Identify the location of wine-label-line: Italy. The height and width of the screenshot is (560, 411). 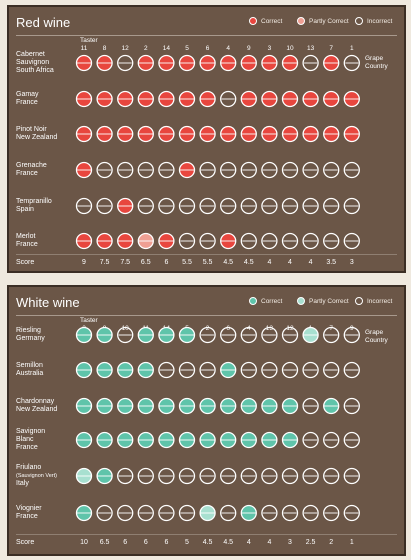
(22, 483).